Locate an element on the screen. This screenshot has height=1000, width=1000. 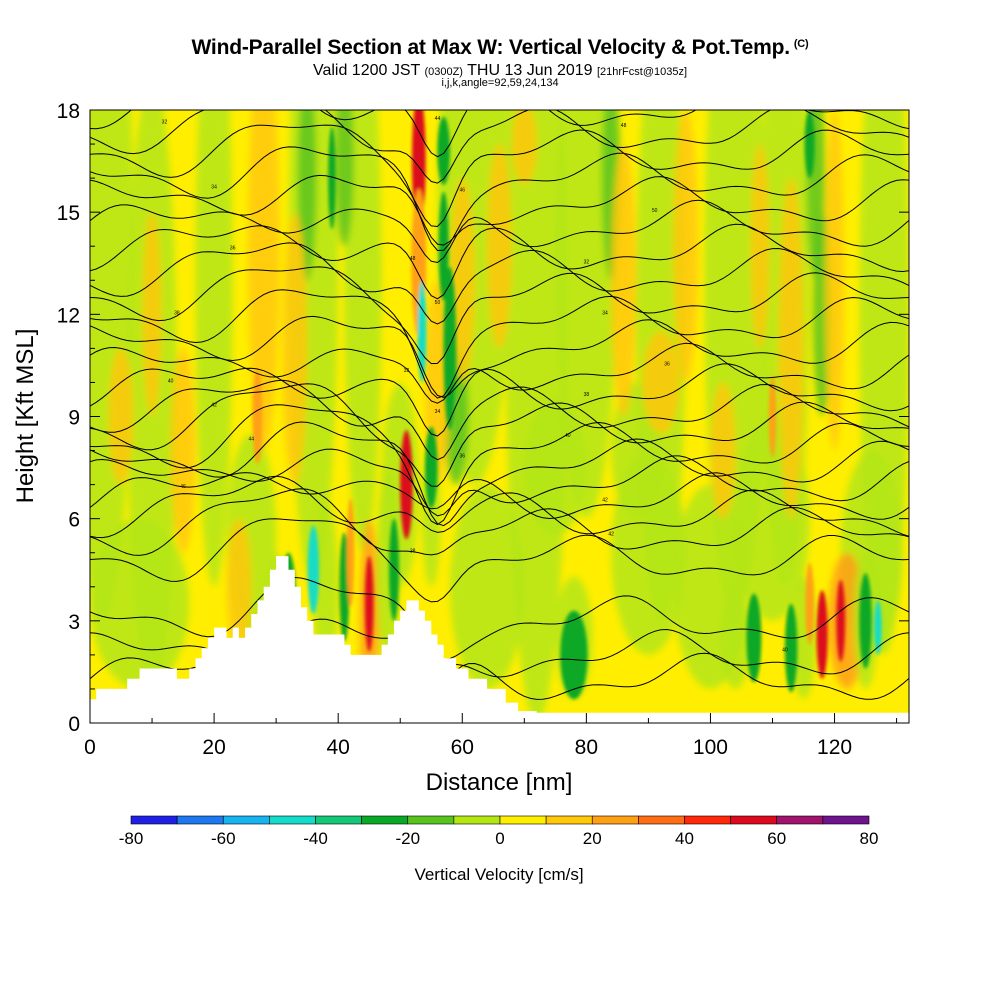
y-tick-label: 15 is located at coordinates (68, 213).